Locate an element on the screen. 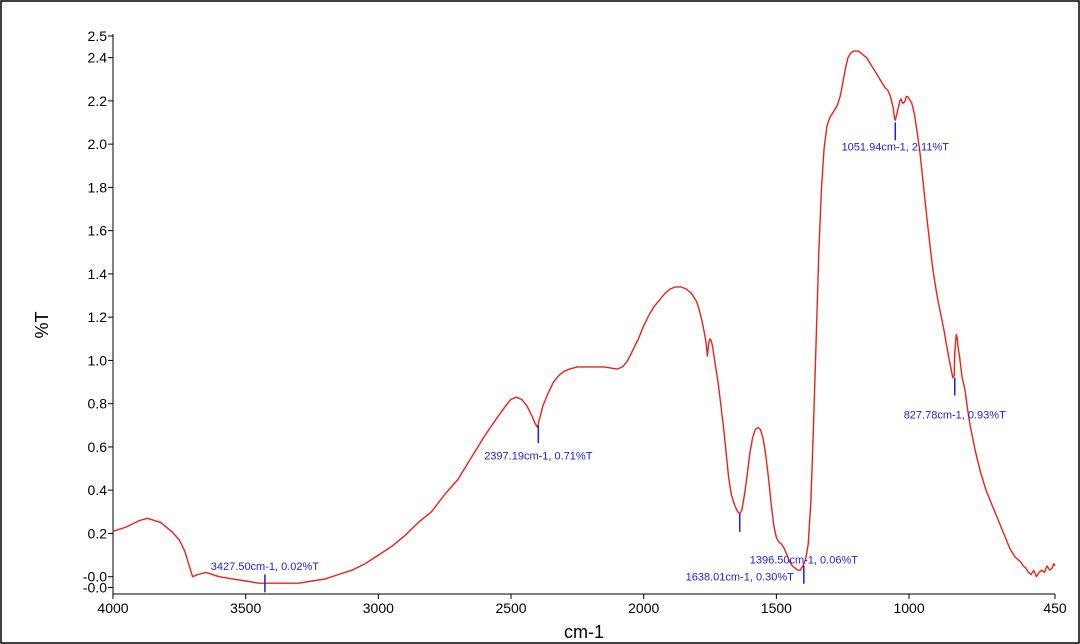 This screenshot has height=644, width=1080. y-tick-label: 1.8 is located at coordinates (98, 187).